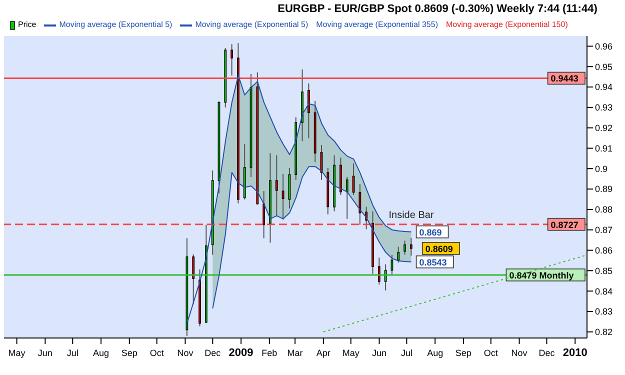  Describe the element at coordinates (377, 25) in the screenshot. I see `text: Moving average (Exponential 355)` at that location.